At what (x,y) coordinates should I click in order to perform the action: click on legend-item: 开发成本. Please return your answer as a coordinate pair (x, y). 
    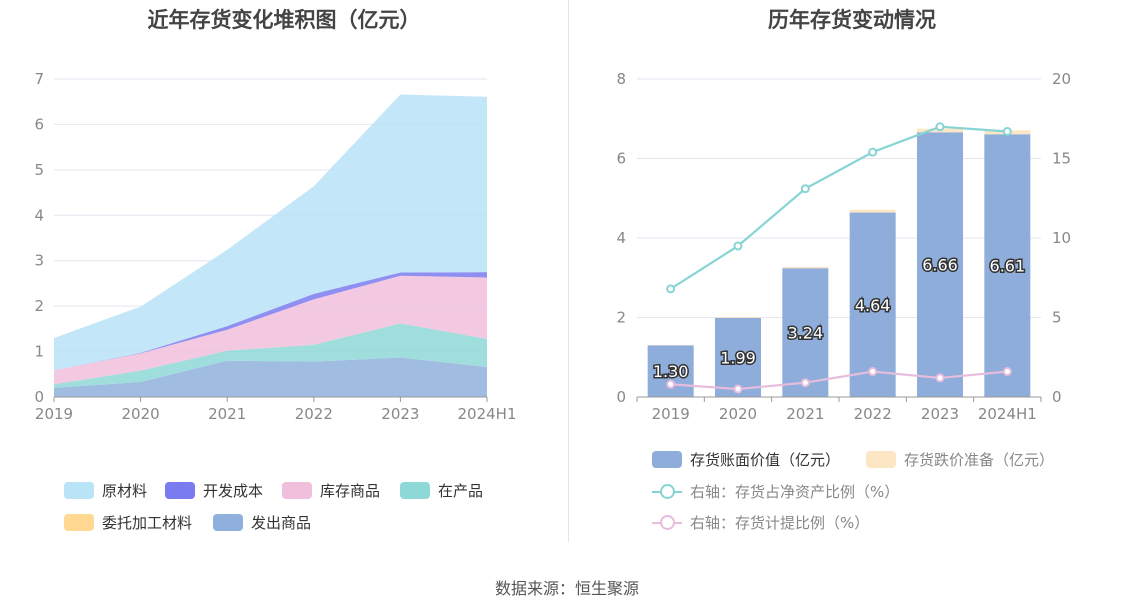
    Looking at the image, I should click on (214, 490).